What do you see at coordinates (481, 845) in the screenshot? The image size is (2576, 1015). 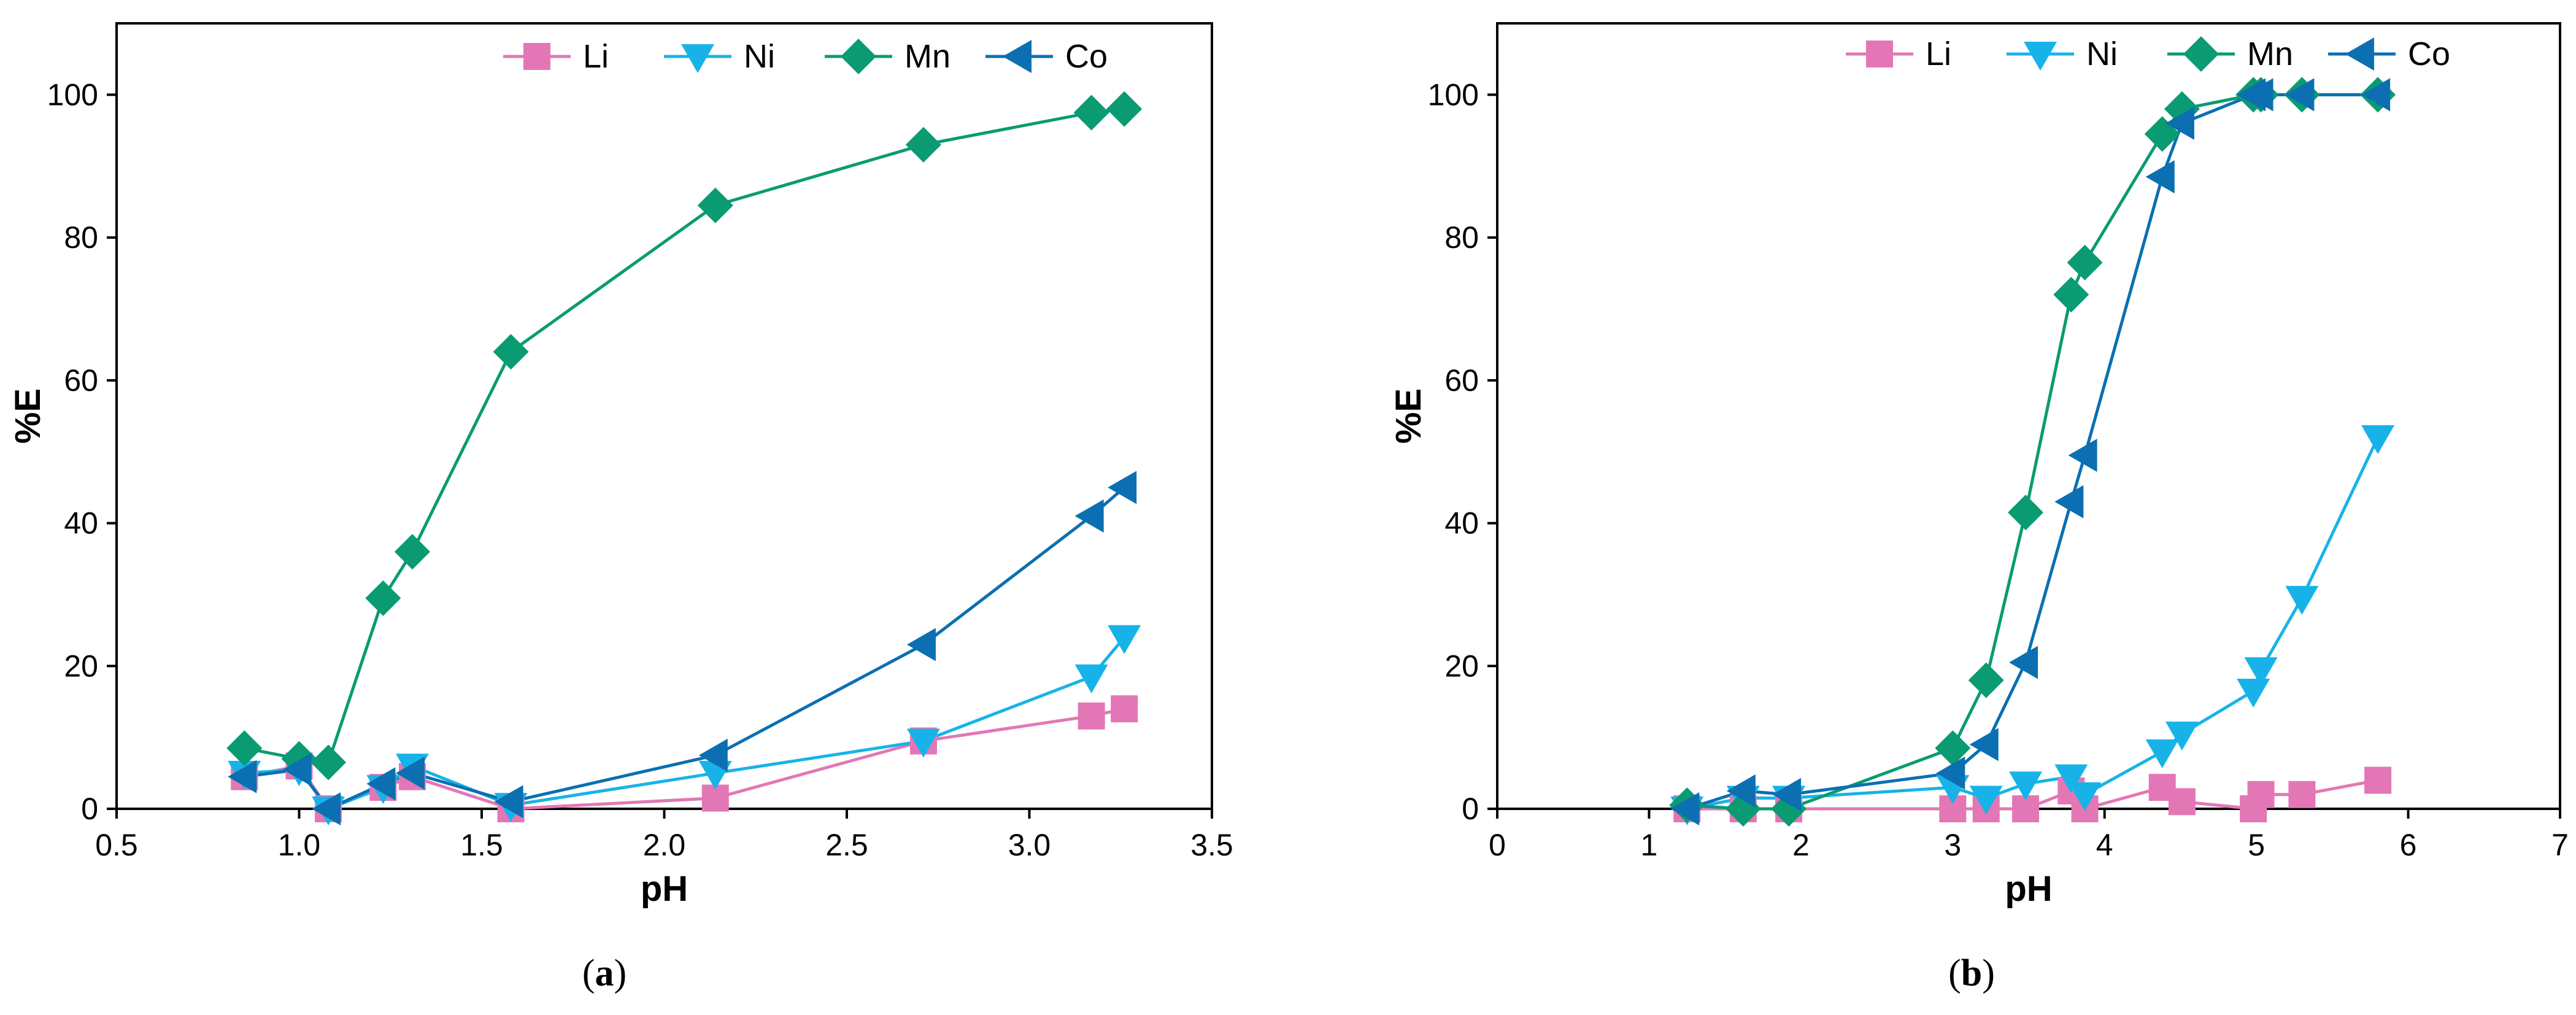 I see `x-tick-label: 1.5` at bounding box center [481, 845].